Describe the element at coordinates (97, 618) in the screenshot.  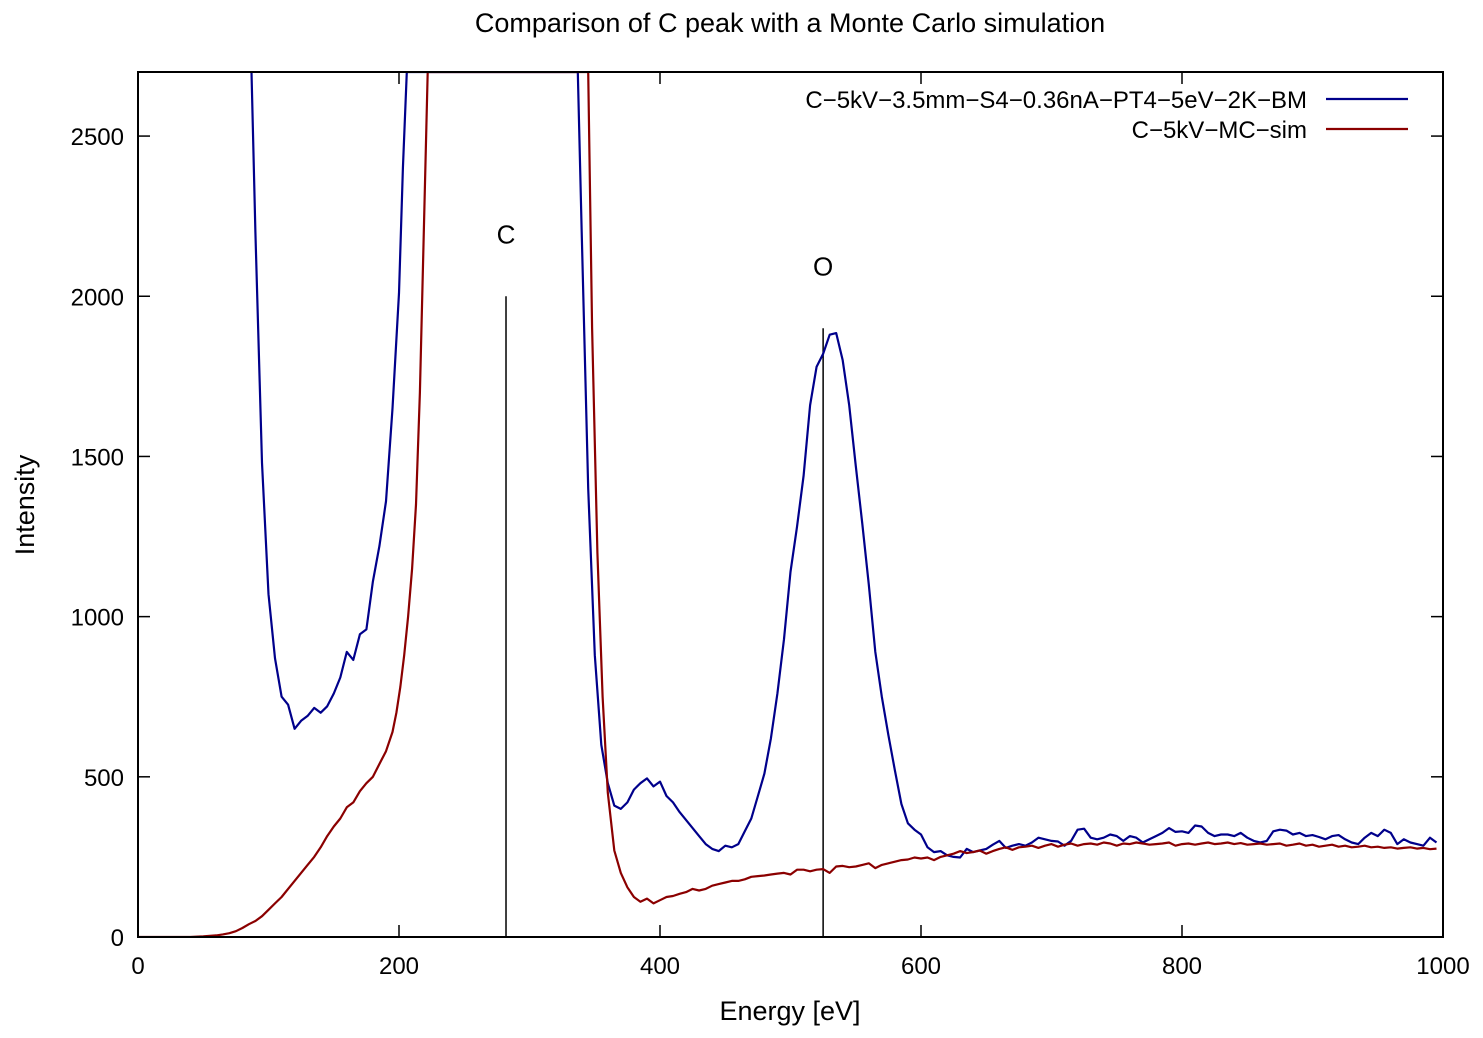
I see `y-tick-label-2: 1000` at that location.